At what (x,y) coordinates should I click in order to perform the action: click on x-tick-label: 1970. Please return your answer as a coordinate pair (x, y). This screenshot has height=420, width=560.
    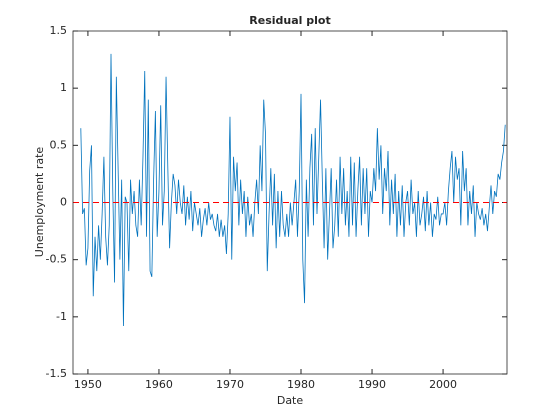
    Looking at the image, I should click on (230, 384).